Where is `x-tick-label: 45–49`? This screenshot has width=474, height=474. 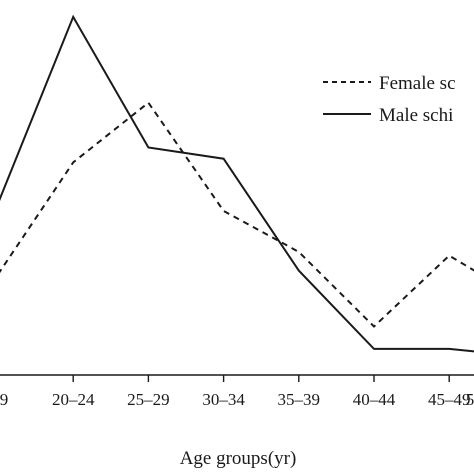
x-tick-label: 45–49 is located at coordinates (449, 399).